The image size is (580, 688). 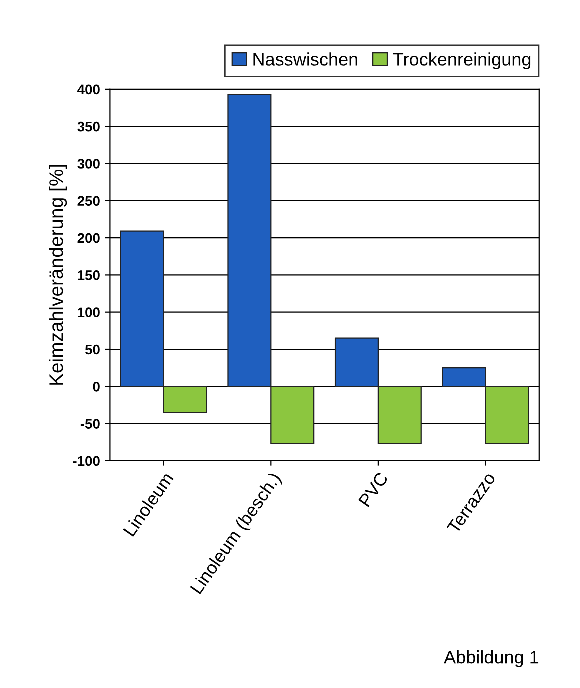 What do you see at coordinates (89, 313) in the screenshot?
I see `y-tick-label: 100` at bounding box center [89, 313].